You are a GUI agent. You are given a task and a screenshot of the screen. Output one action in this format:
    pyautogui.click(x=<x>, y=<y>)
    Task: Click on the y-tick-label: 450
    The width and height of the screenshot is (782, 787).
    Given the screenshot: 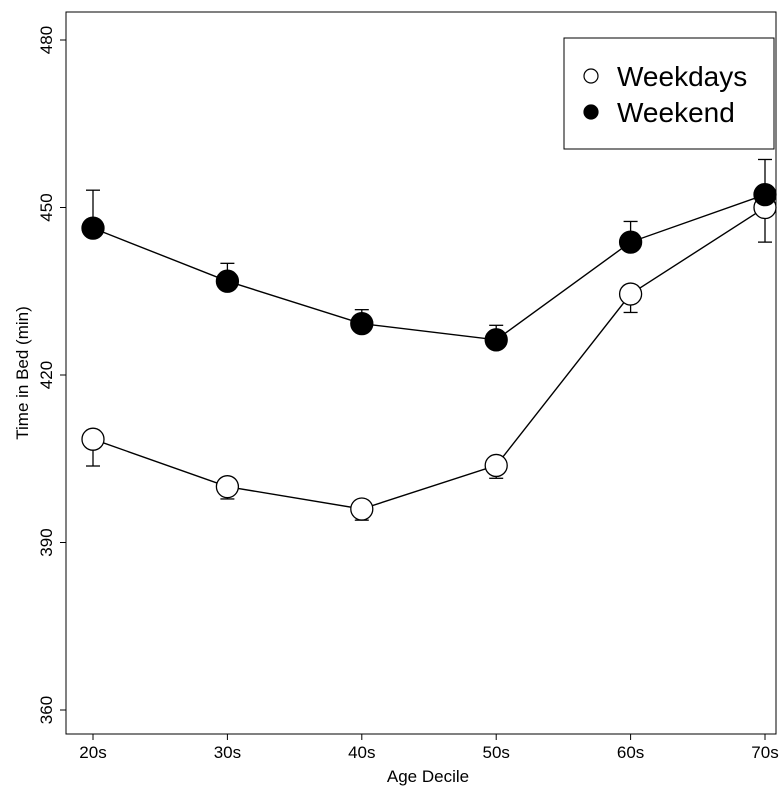 What is the action you would take?
    pyautogui.click(x=46, y=207)
    